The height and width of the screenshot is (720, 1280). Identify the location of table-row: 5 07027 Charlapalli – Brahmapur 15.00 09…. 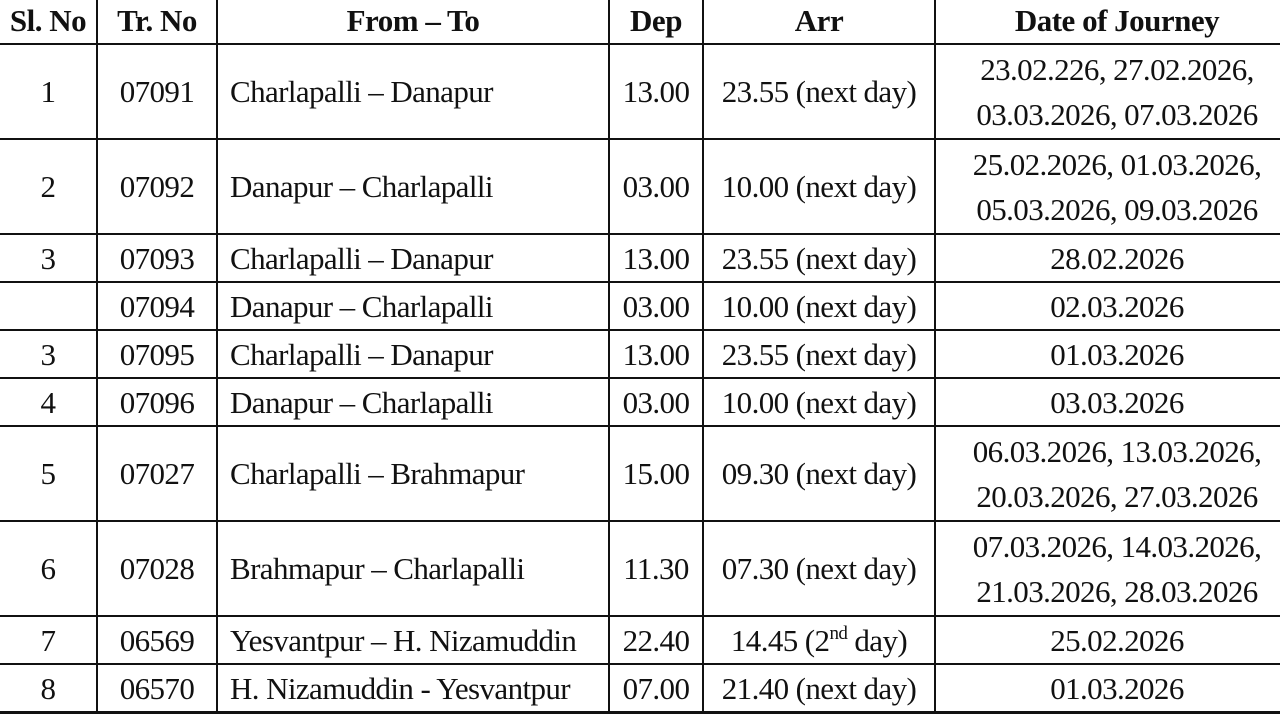
(640, 473).